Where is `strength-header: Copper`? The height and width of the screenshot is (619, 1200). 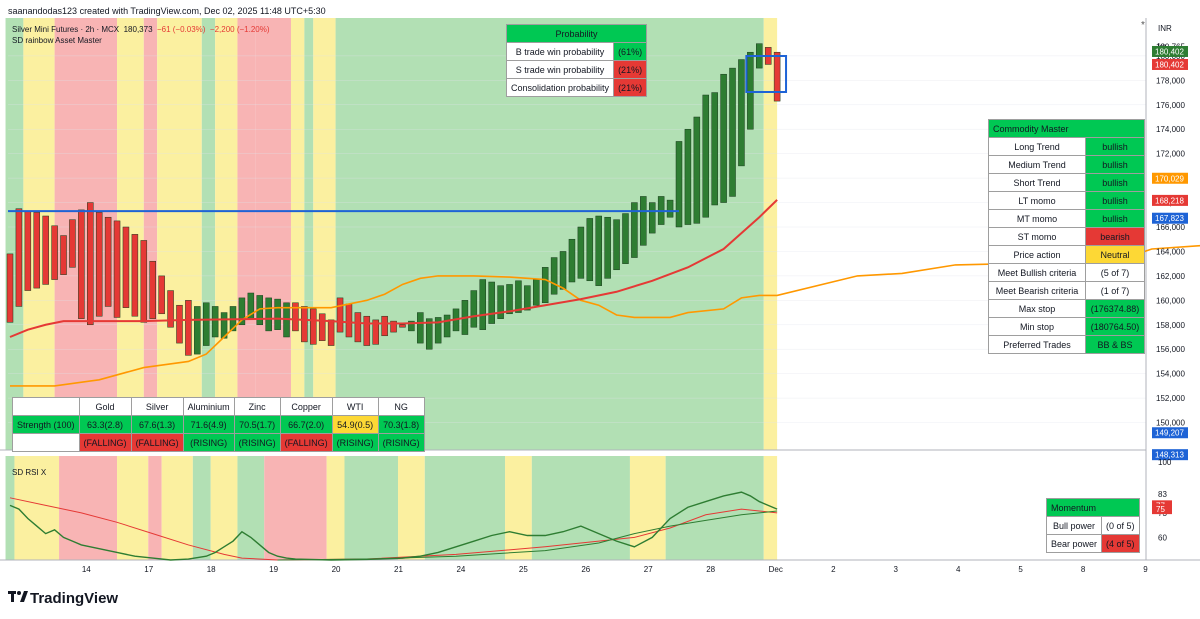 strength-header: Copper is located at coordinates (306, 406).